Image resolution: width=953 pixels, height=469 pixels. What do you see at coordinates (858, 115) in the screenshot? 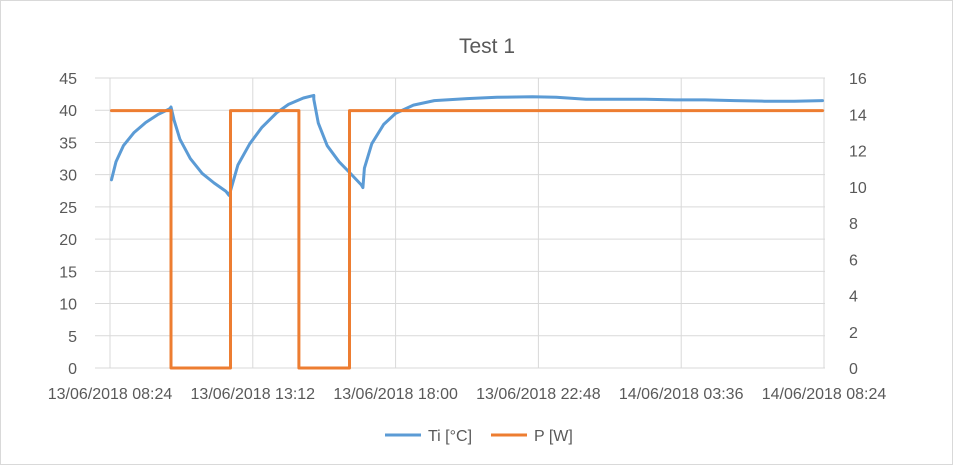
I see `right-axis-tick-label: 14` at bounding box center [858, 115].